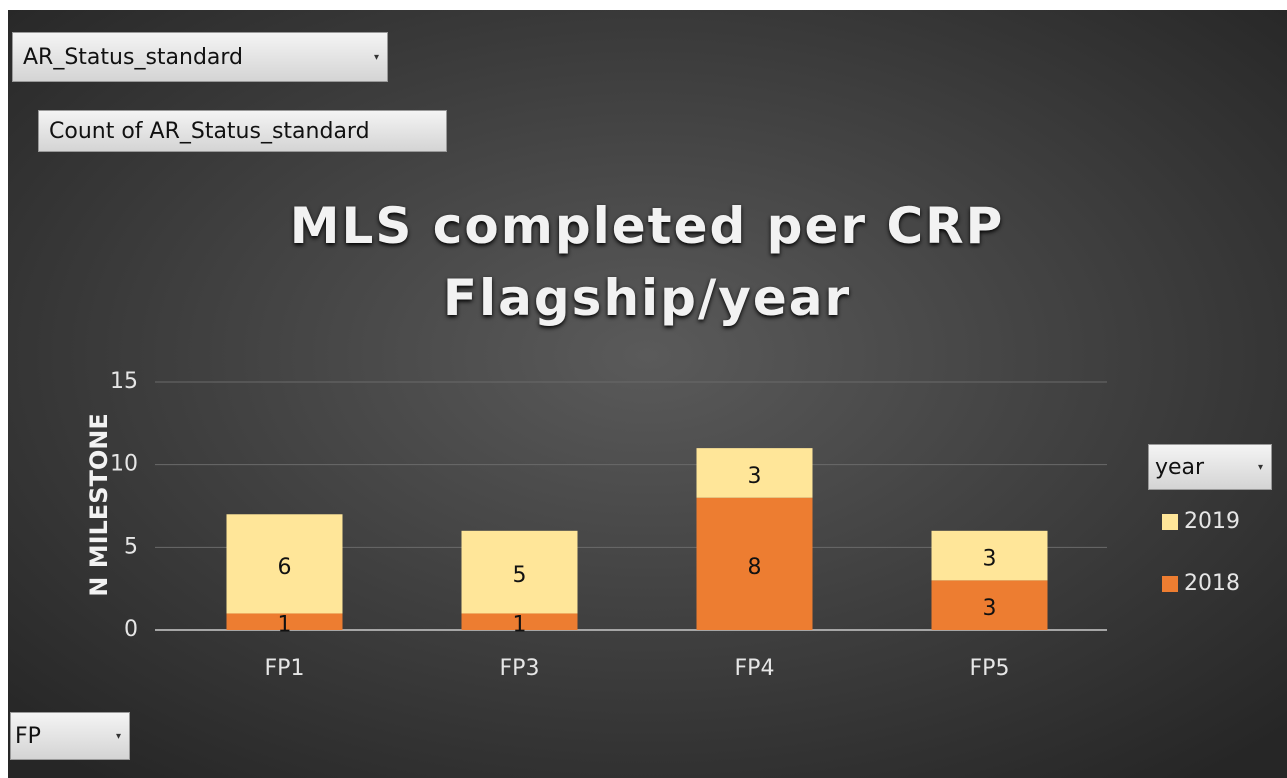 This screenshot has height=778, width=1287. Describe the element at coordinates (755, 668) in the screenshot. I see `x-tick-label: FP4` at that location.